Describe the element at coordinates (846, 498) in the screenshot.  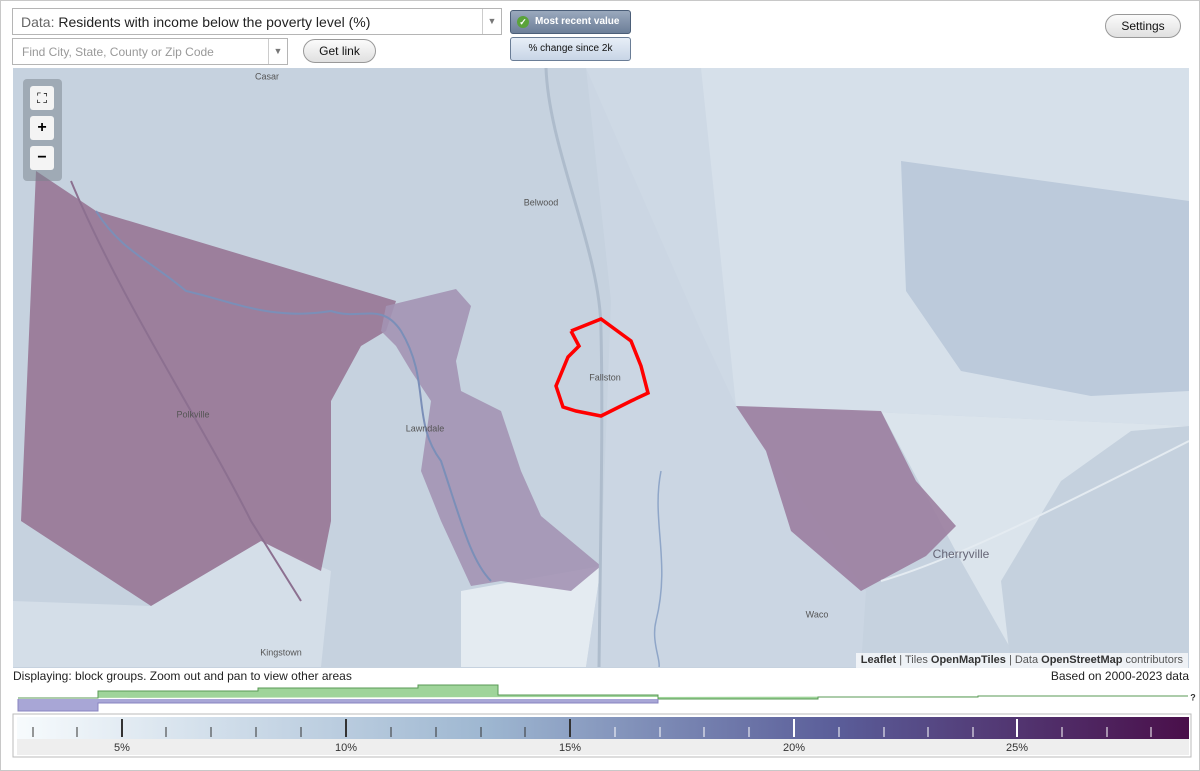
I see `region-high` at that location.